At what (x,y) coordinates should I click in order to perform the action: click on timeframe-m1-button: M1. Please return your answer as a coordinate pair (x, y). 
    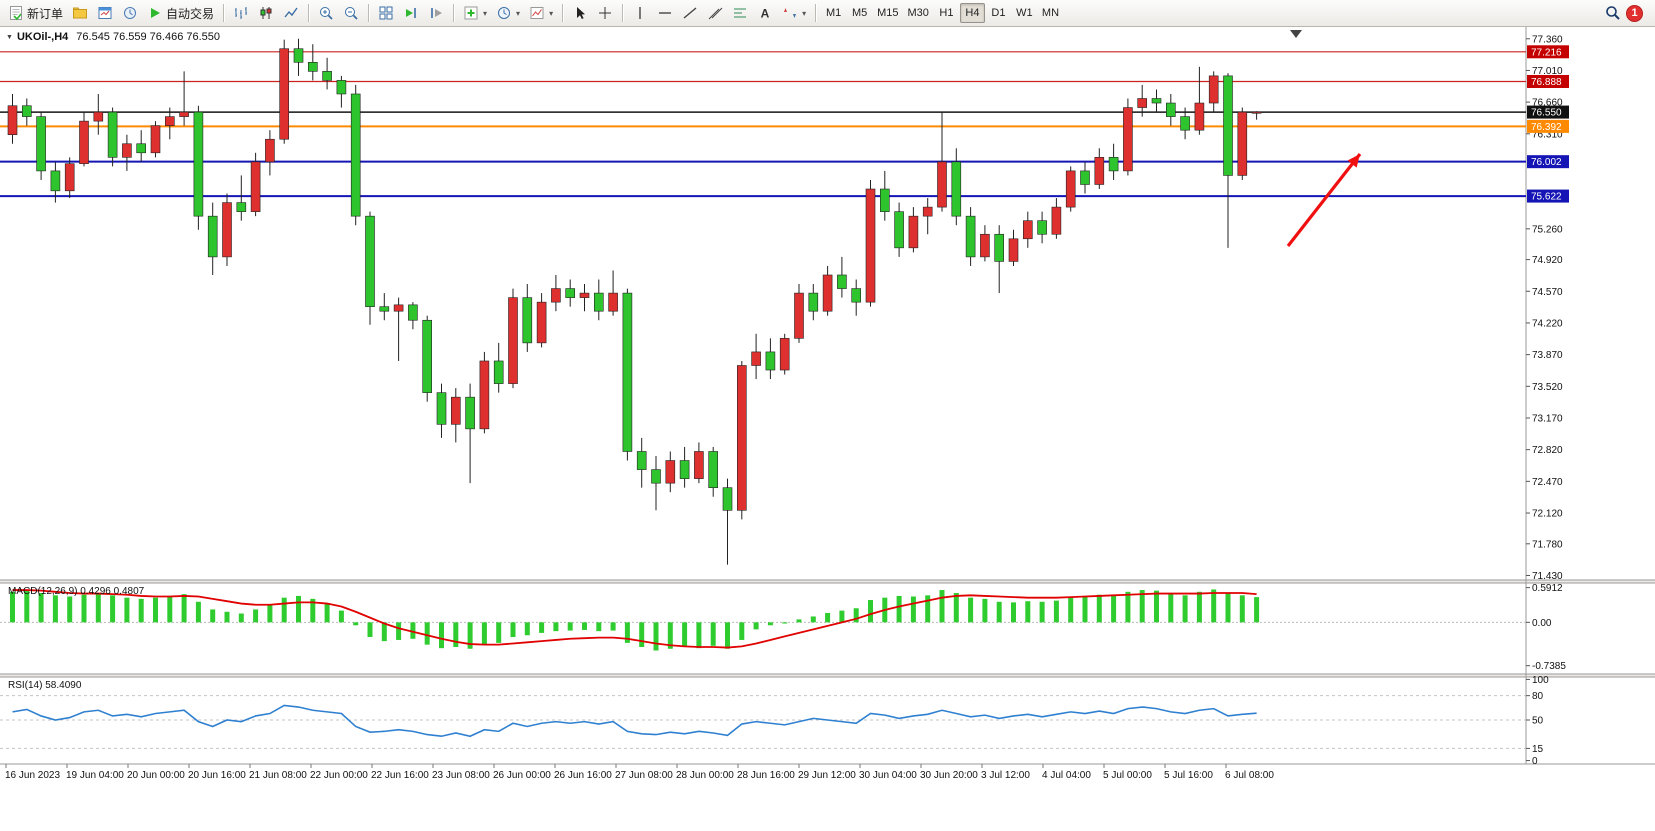
    Looking at the image, I should click on (833, 13).